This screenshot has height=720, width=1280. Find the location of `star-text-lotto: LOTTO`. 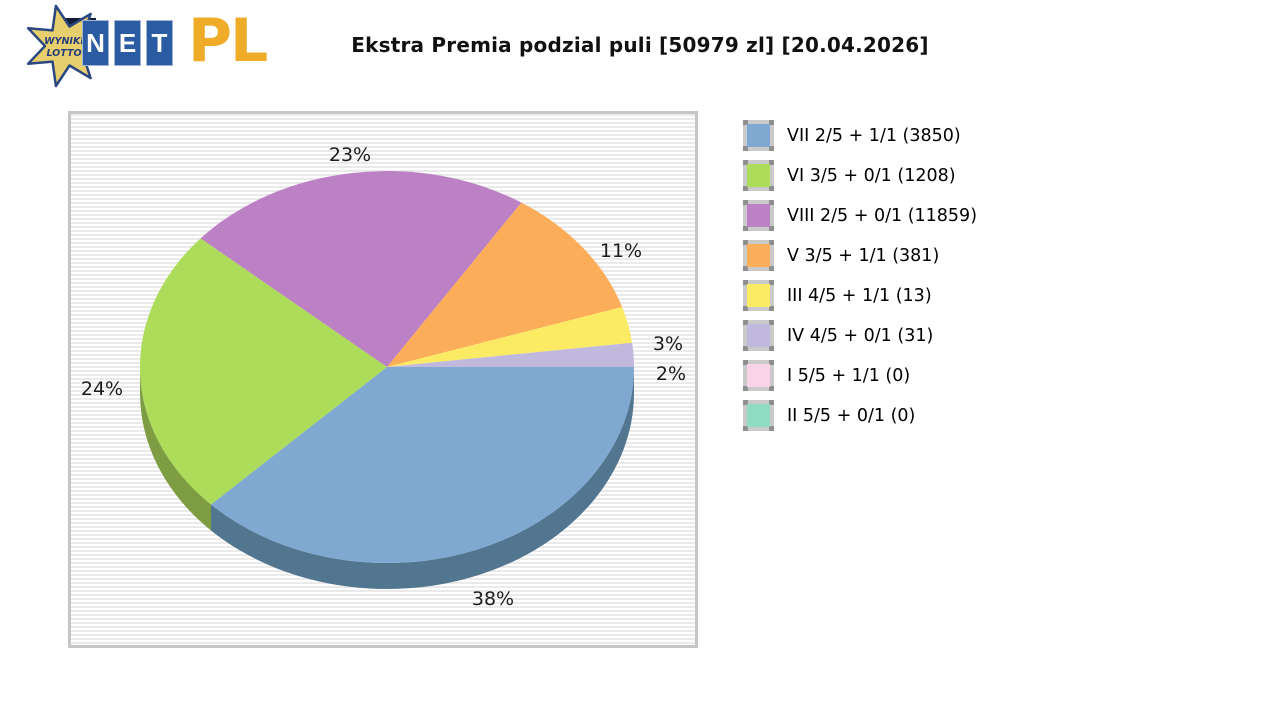

star-text-lotto: LOTTO is located at coordinates (63, 53).